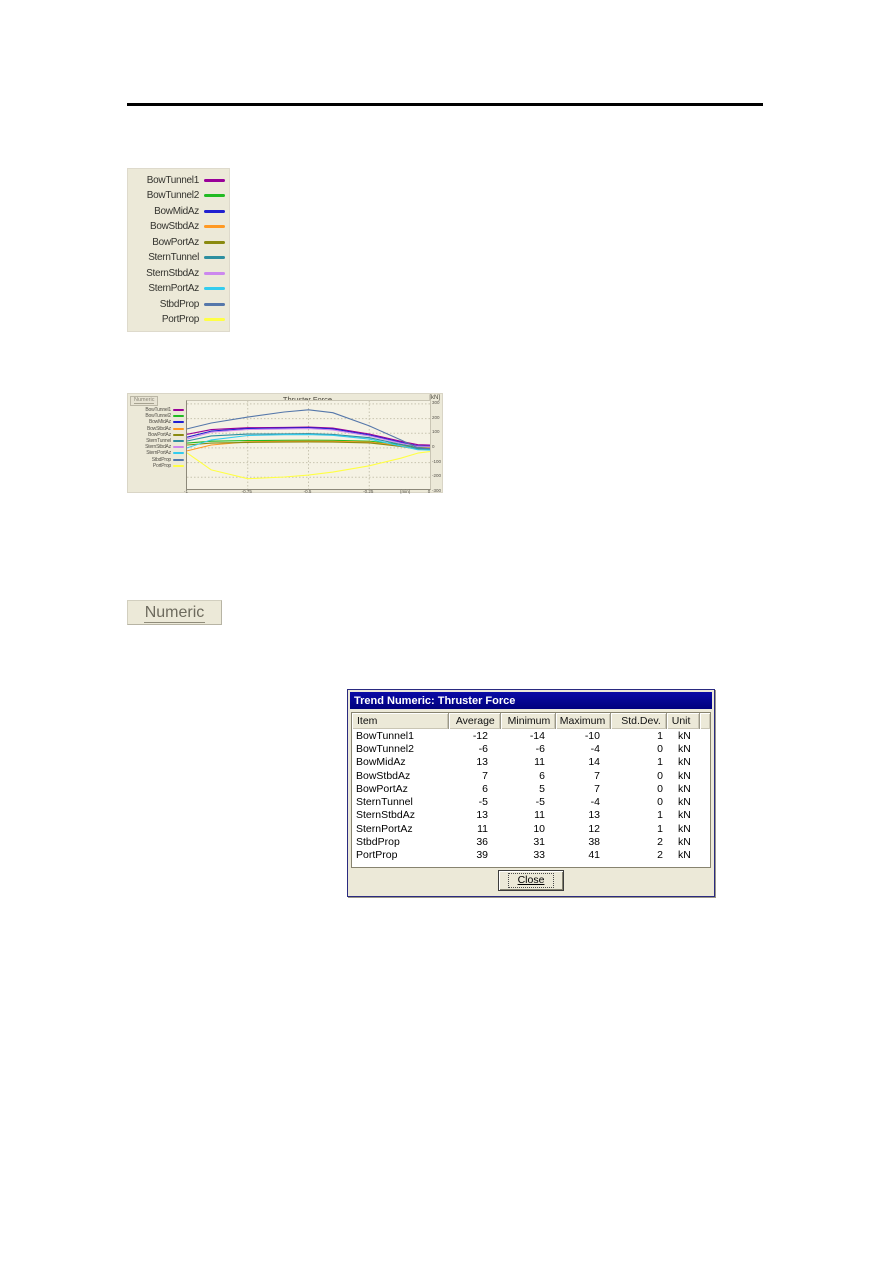  Describe the element at coordinates (176, 211) in the screenshot. I see `legend-item-label: BowMidAz` at that location.